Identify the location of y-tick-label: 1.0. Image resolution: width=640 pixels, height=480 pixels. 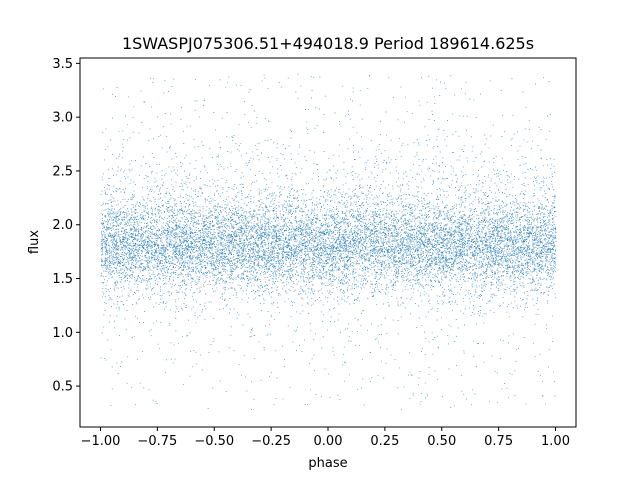
(62, 333).